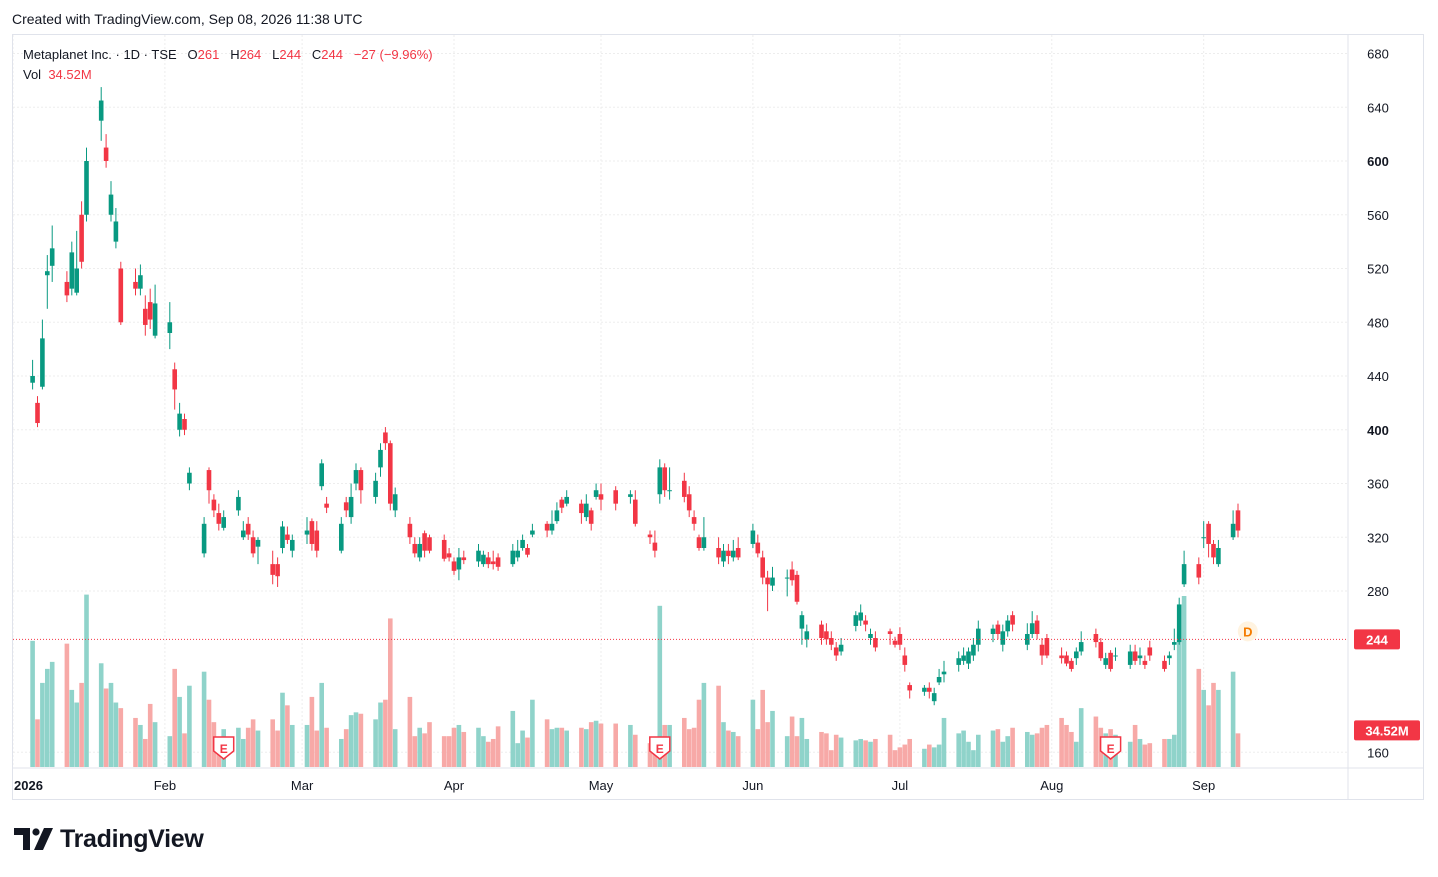  Describe the element at coordinates (1377, 639) in the screenshot. I see `last-price-badge` at that location.